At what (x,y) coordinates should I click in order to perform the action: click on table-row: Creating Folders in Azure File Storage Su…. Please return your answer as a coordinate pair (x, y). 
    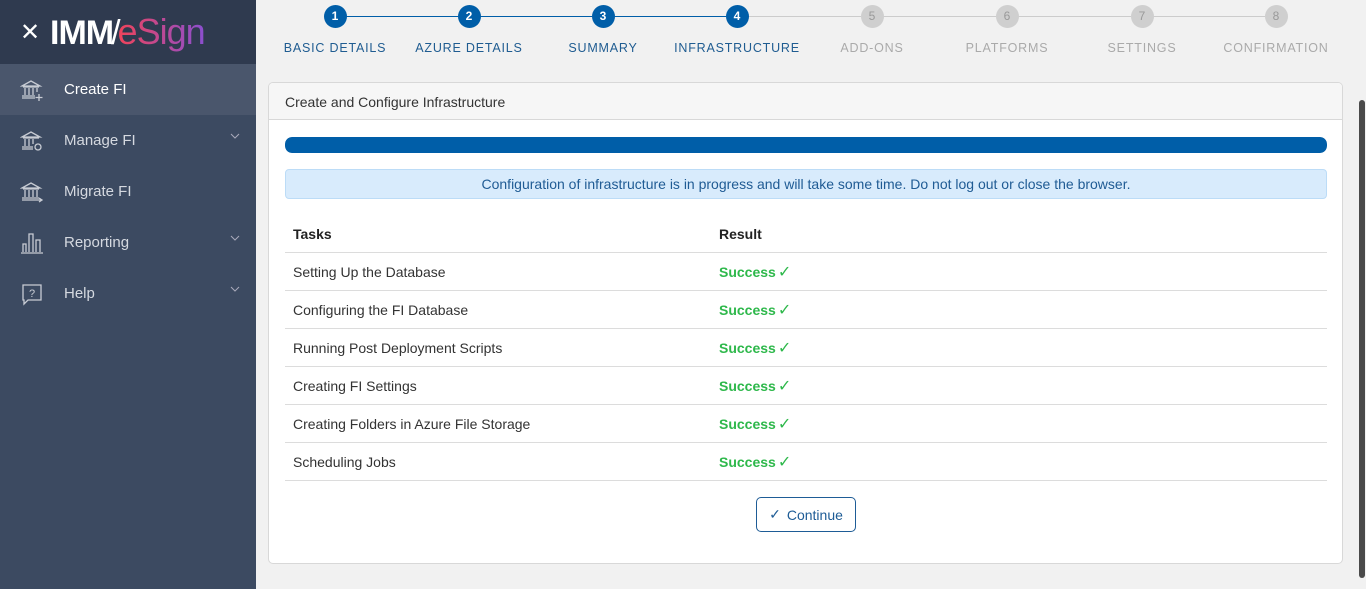
    Looking at the image, I should click on (806, 424).